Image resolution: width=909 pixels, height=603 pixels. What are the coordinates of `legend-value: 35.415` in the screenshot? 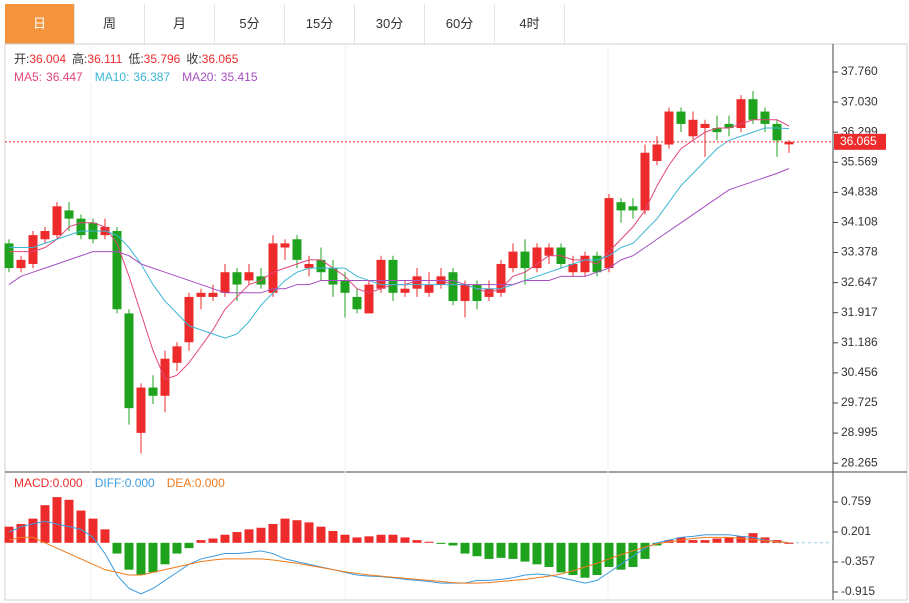 It's located at (239, 77).